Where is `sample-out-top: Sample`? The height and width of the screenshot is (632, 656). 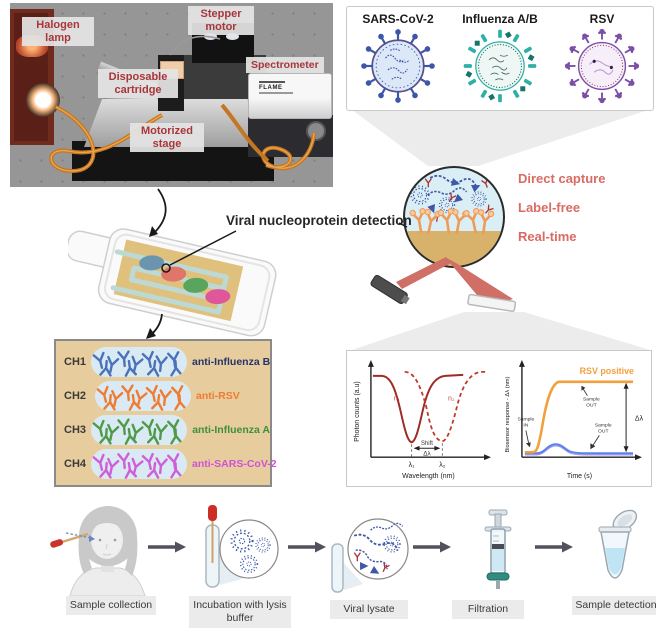
sample-out-top: Sample is located at coordinates (591, 400).